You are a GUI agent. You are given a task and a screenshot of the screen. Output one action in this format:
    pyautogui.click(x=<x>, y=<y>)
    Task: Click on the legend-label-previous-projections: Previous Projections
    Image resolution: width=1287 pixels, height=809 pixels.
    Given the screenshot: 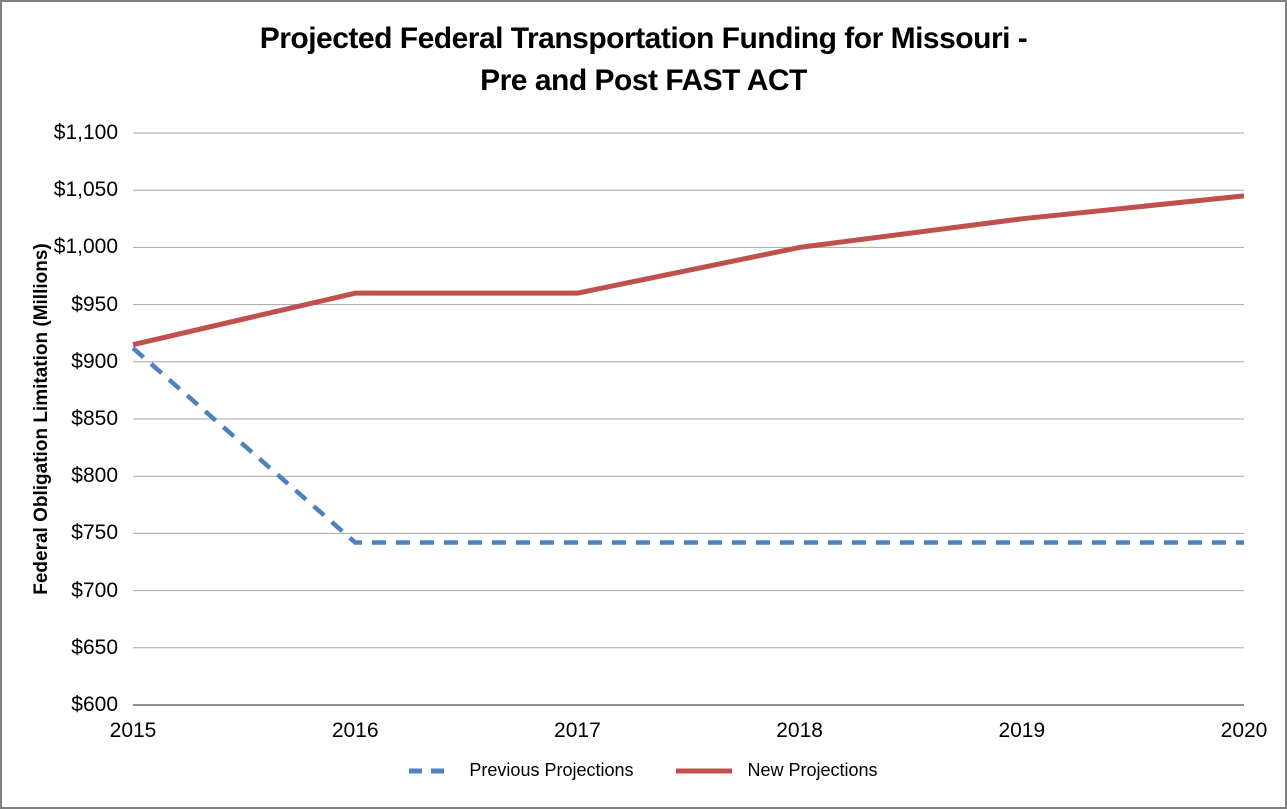 What is the action you would take?
    pyautogui.click(x=551, y=770)
    